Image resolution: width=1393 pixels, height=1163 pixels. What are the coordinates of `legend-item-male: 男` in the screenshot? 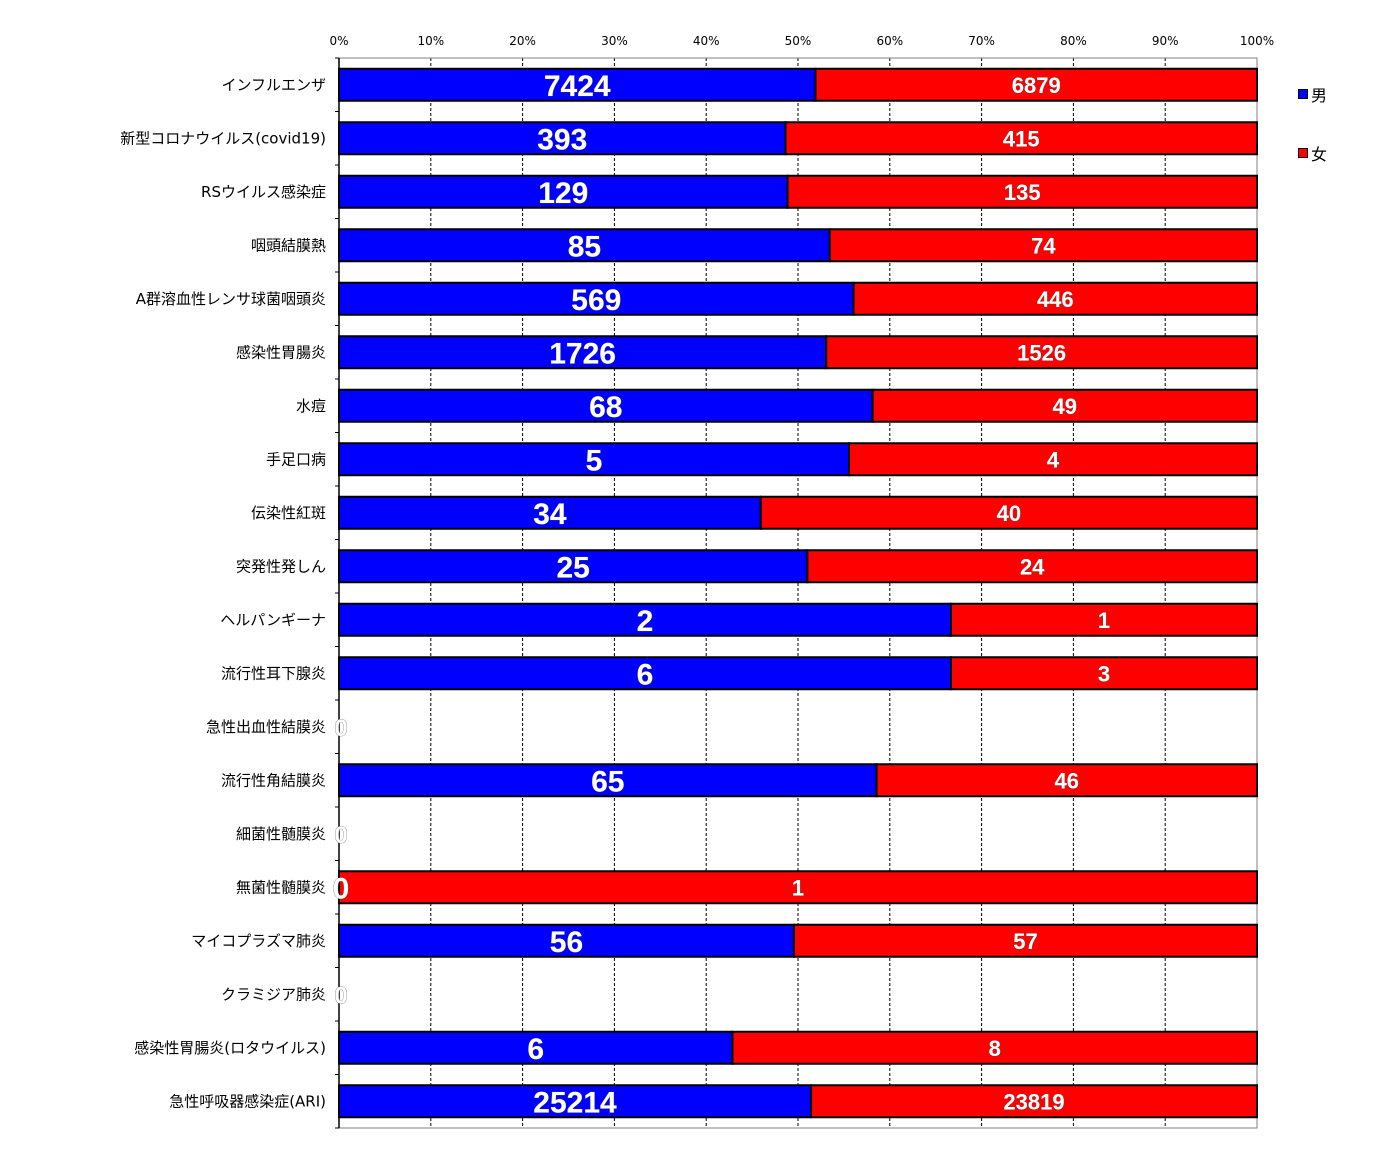 It's located at (1312, 94).